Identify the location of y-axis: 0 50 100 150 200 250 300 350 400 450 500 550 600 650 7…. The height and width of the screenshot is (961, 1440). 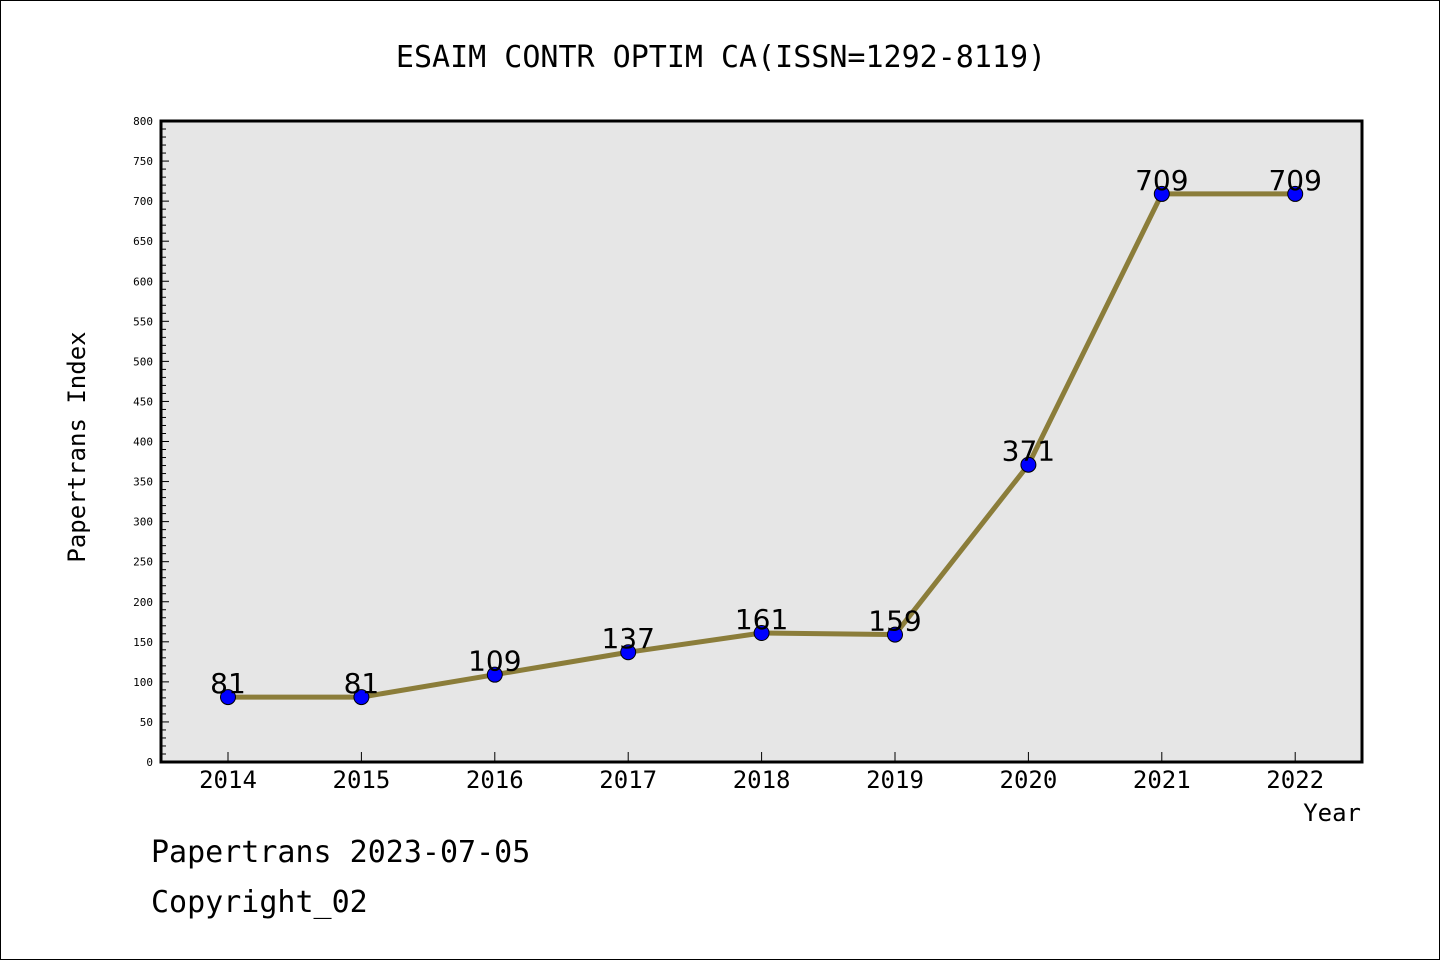
(151, 442).